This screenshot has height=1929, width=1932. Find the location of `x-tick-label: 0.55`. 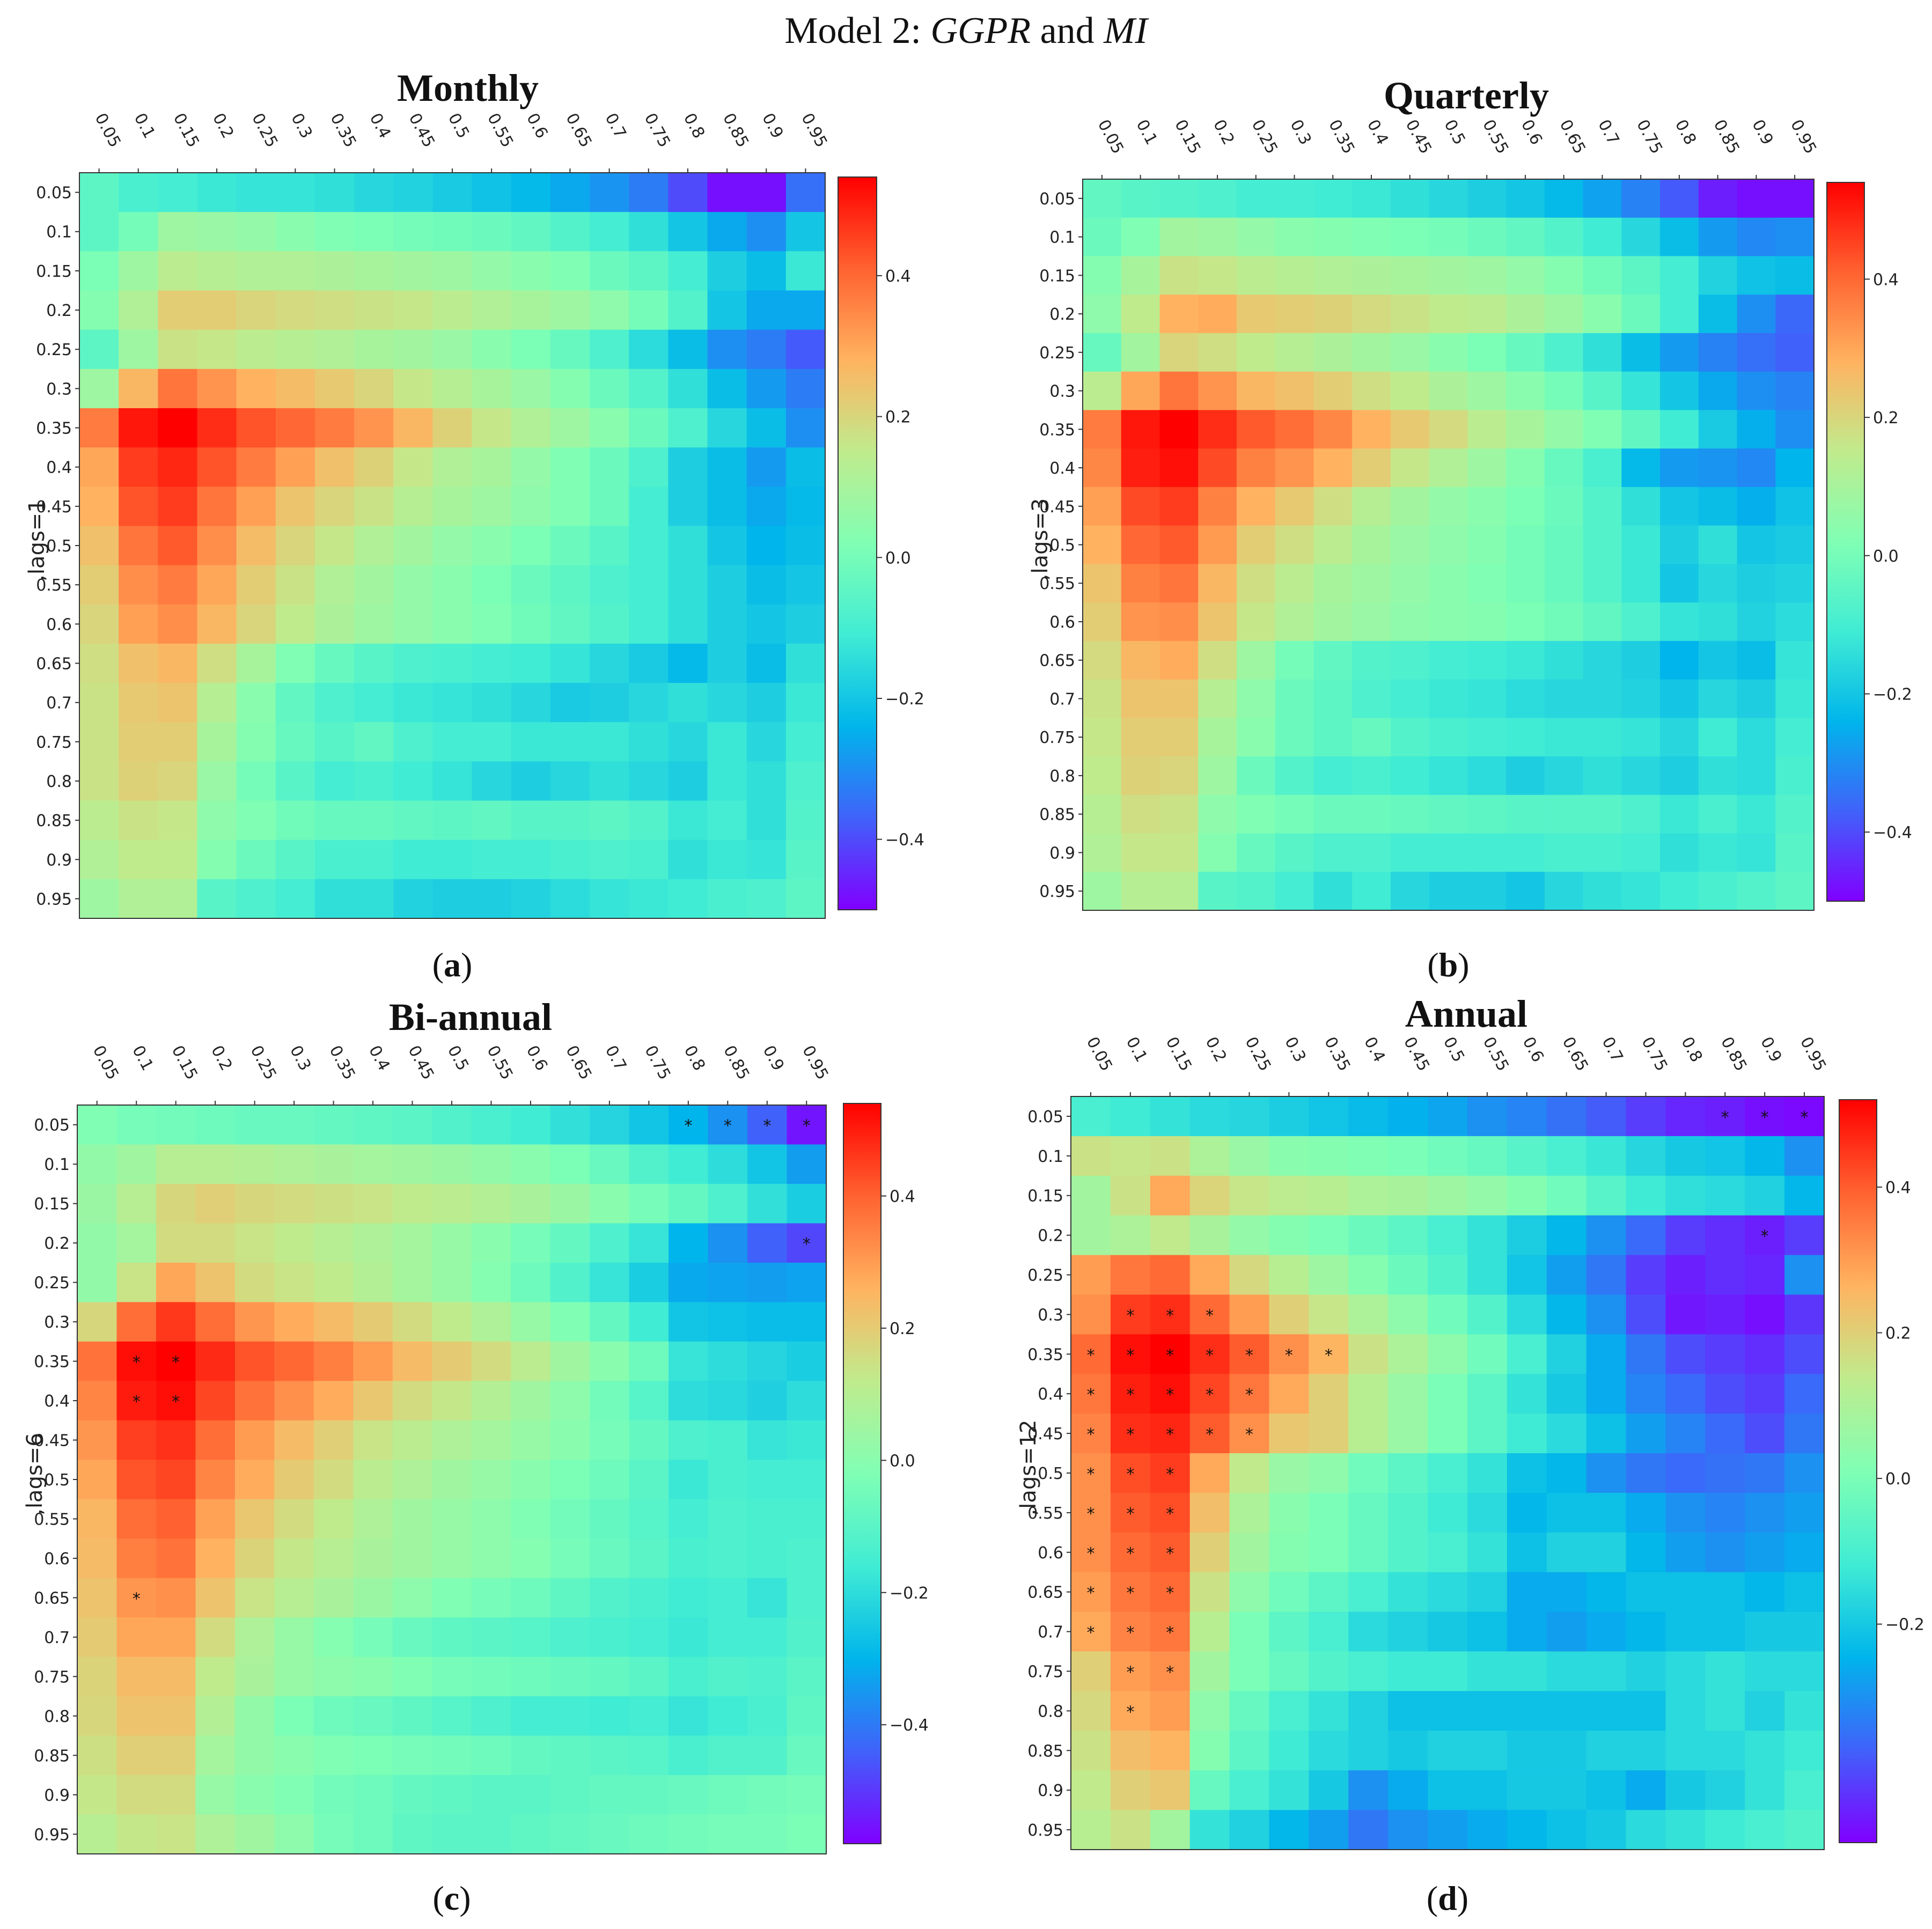

x-tick-label: 0.55 is located at coordinates (500, 130).